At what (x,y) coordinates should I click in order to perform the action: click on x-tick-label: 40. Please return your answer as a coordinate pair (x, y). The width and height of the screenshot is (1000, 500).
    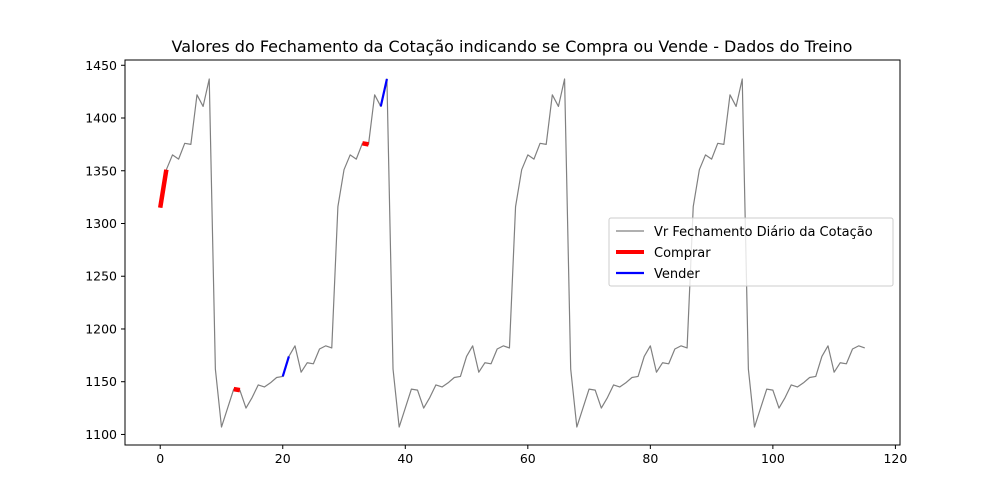
    Looking at the image, I should click on (405, 458).